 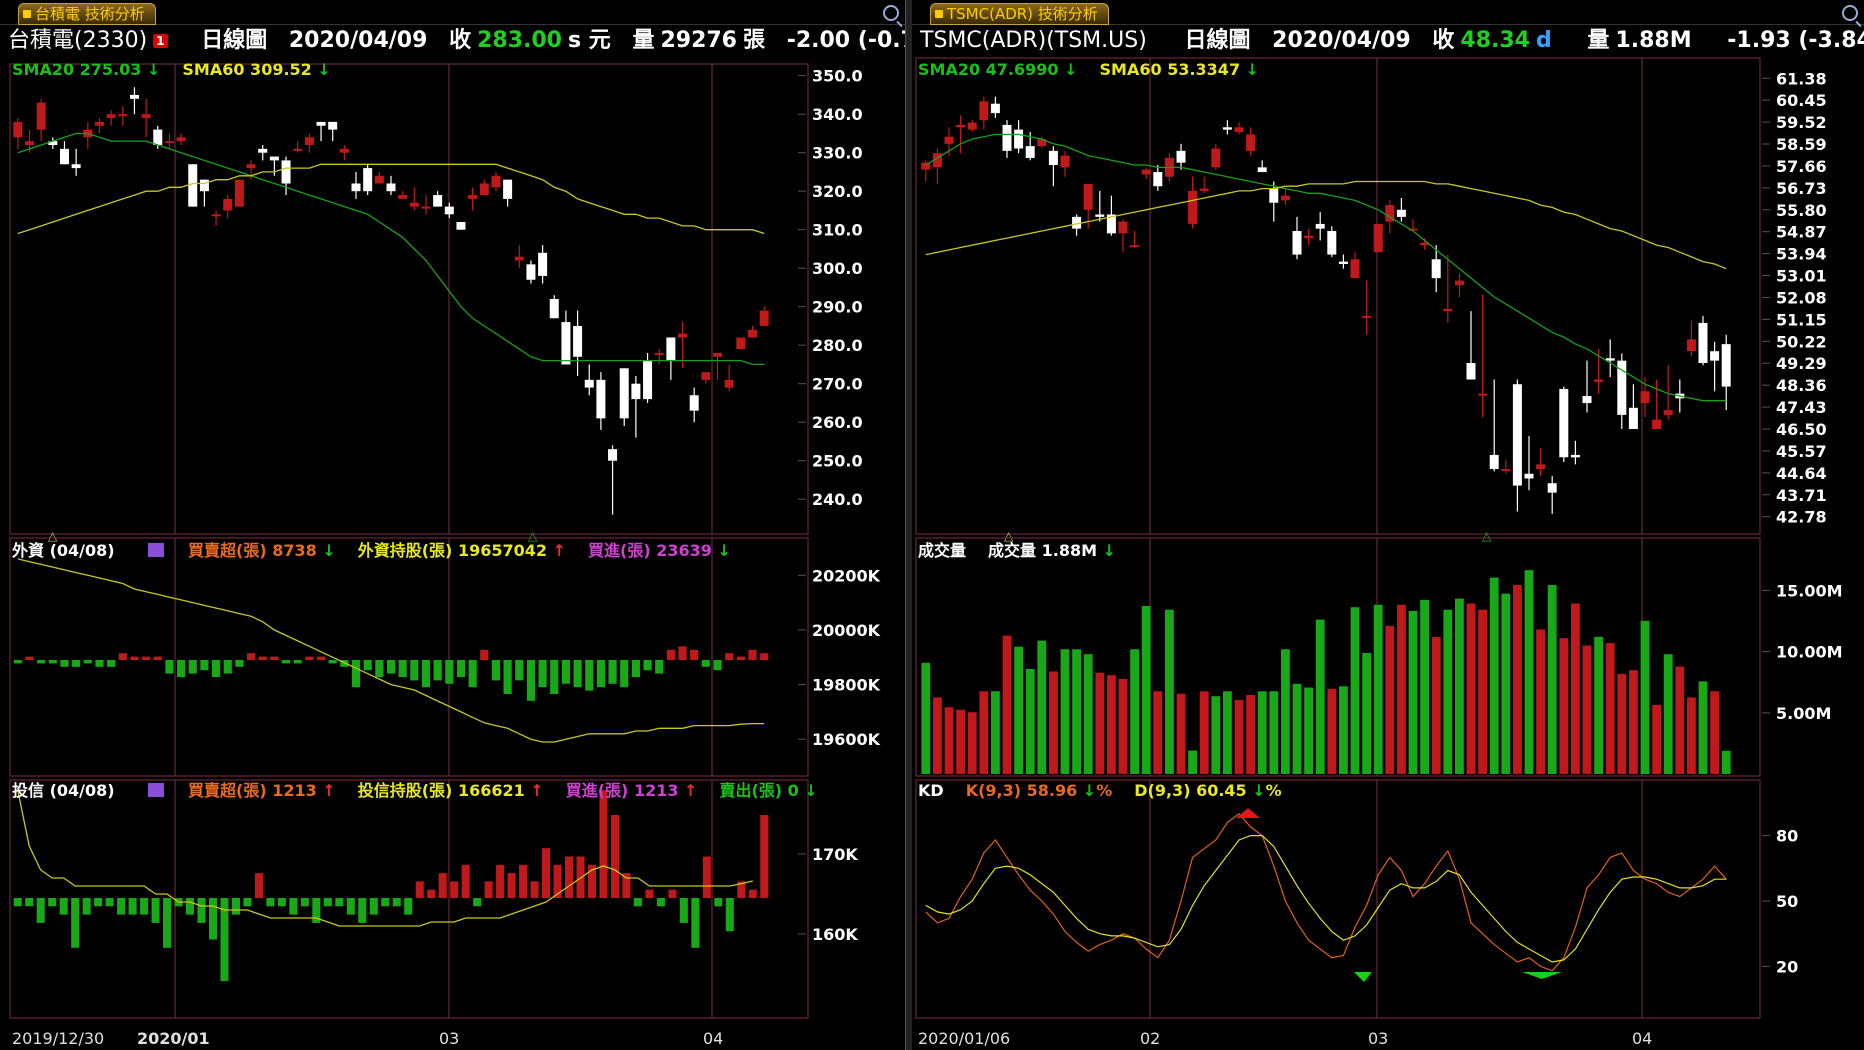 I want to click on trust-panel-frame, so click(x=409, y=899).